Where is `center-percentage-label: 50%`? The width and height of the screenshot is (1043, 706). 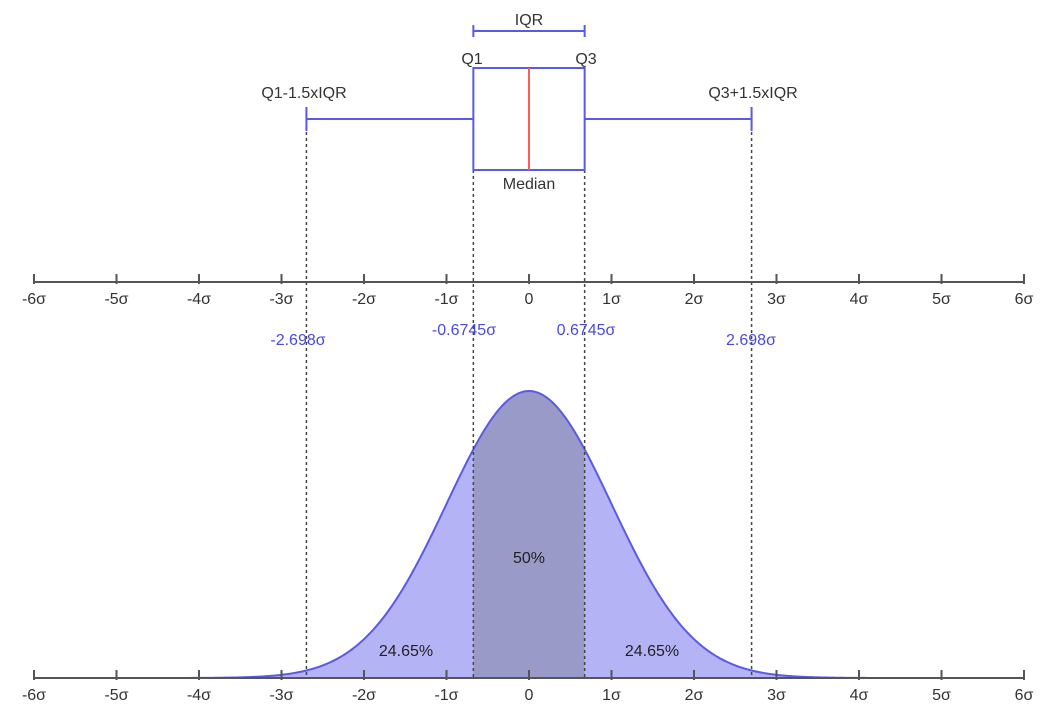
center-percentage-label: 50% is located at coordinates (529, 558).